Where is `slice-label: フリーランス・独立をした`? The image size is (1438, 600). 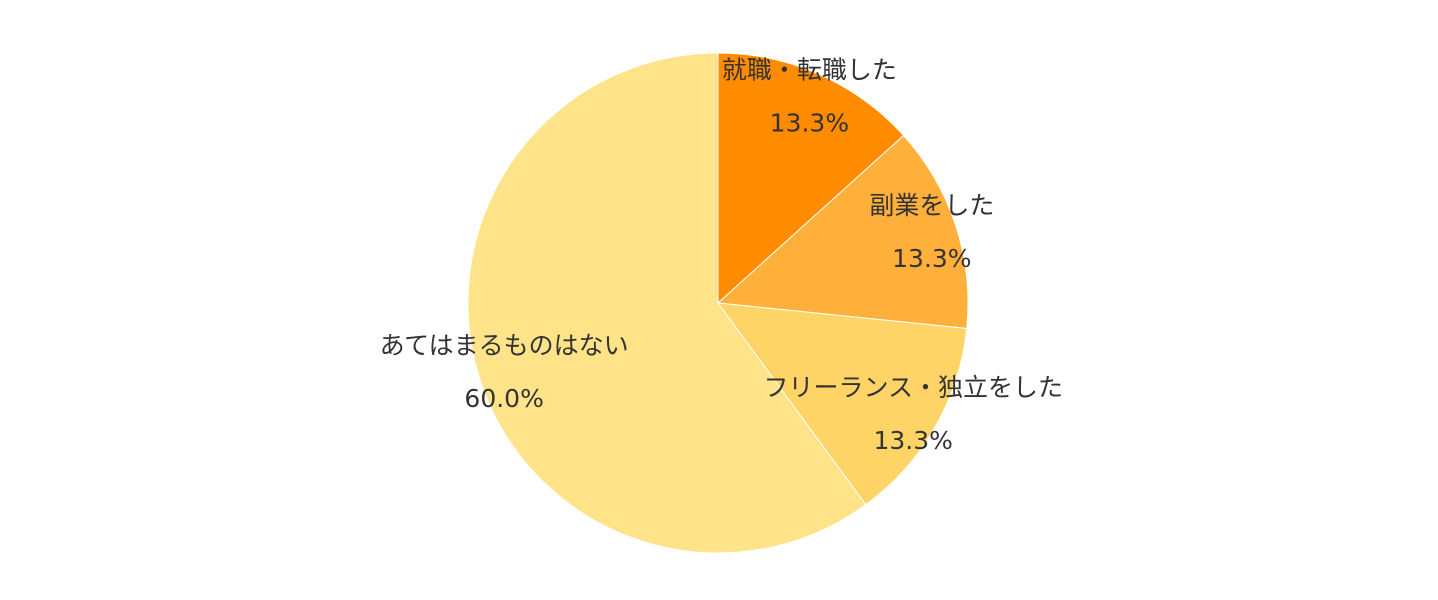 slice-label: フリーランス・独立をした is located at coordinates (913, 387).